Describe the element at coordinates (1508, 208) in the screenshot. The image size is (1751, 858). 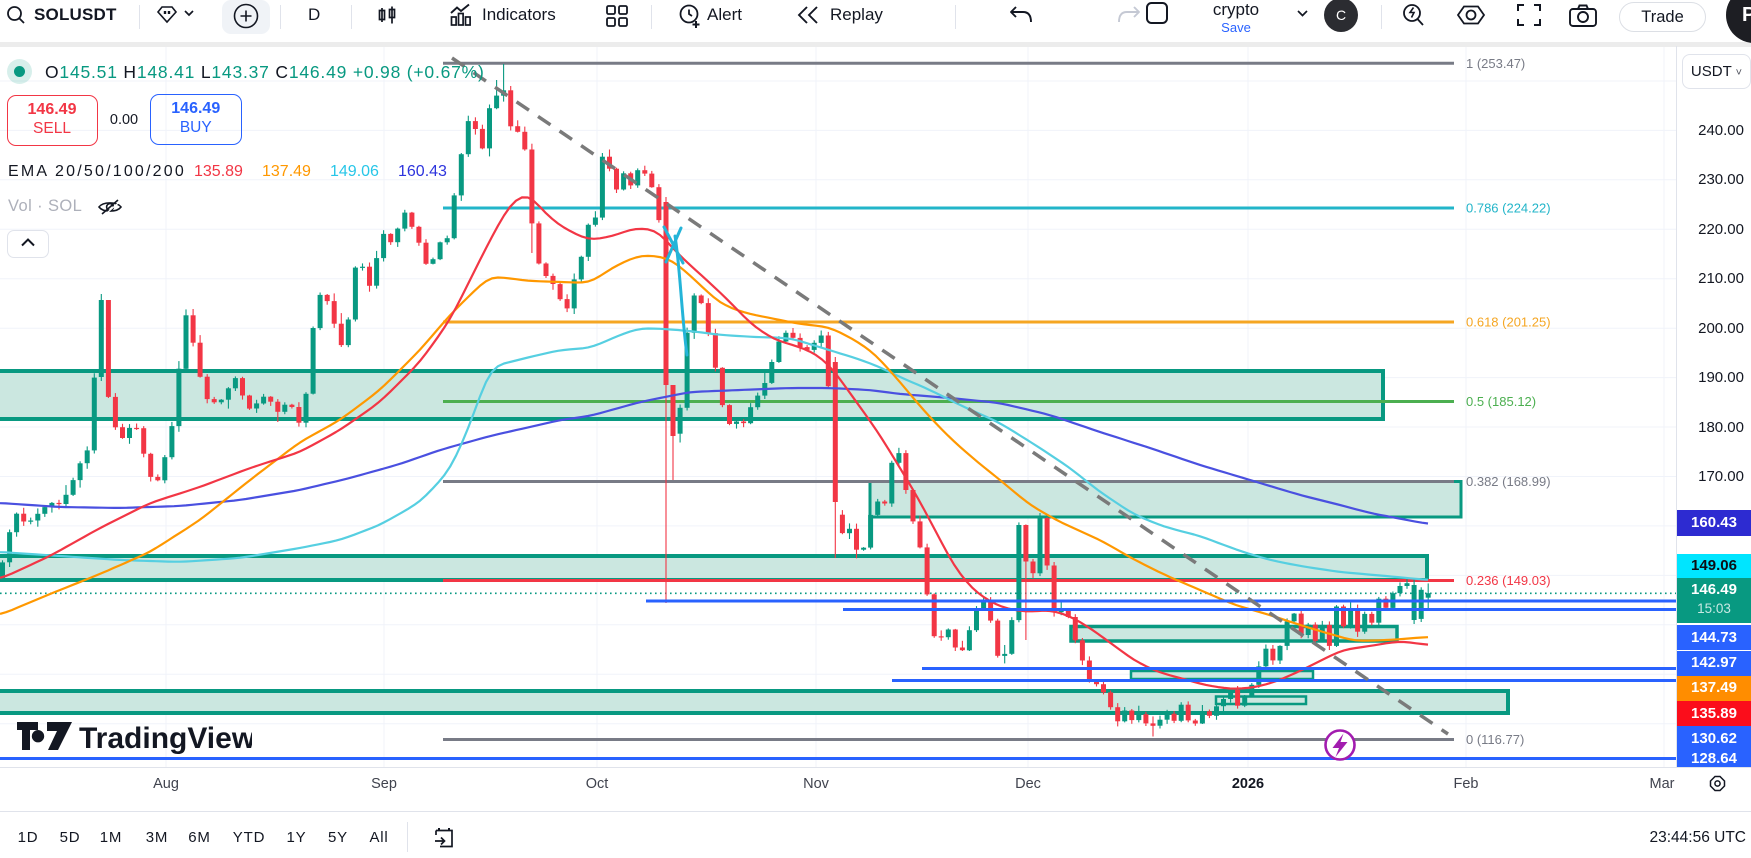
I see `svg-text: 0.786 (224.22)` at that location.